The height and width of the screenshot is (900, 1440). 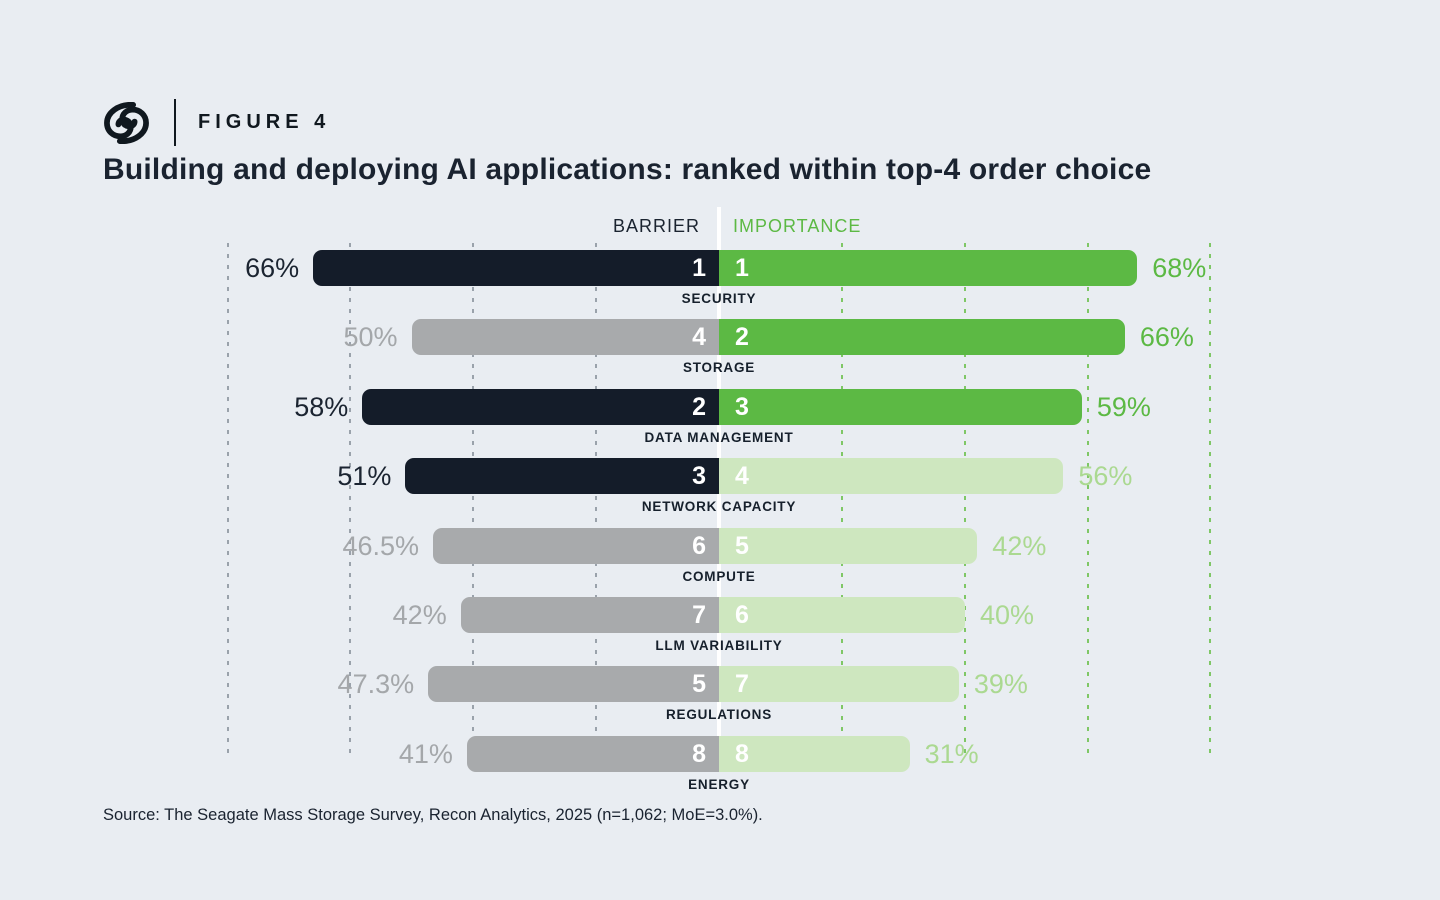 I want to click on importance-bar: 6, so click(x=842, y=615).